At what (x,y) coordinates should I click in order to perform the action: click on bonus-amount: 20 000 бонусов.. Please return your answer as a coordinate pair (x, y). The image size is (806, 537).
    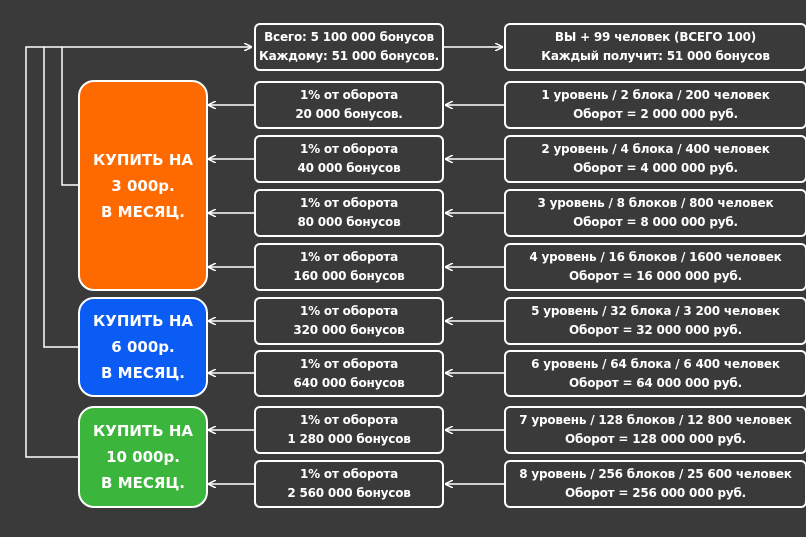
    Looking at the image, I should click on (349, 114).